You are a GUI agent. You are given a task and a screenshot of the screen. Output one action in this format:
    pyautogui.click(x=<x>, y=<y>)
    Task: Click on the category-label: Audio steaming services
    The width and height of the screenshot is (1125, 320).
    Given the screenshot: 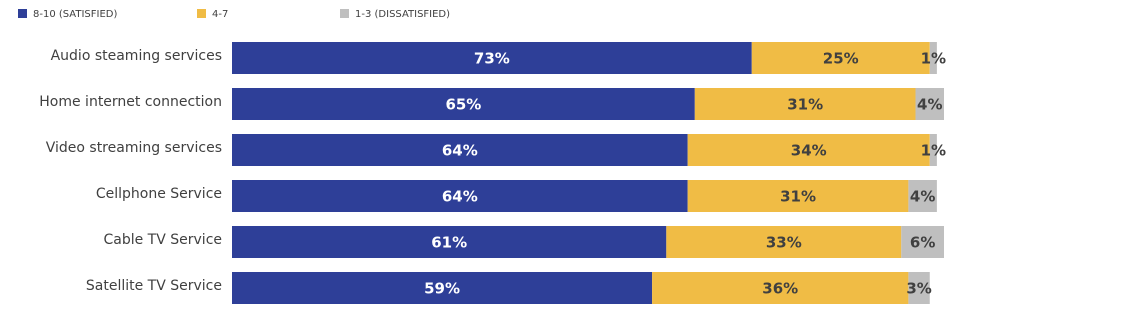 What is the action you would take?
    pyautogui.click(x=136, y=56)
    